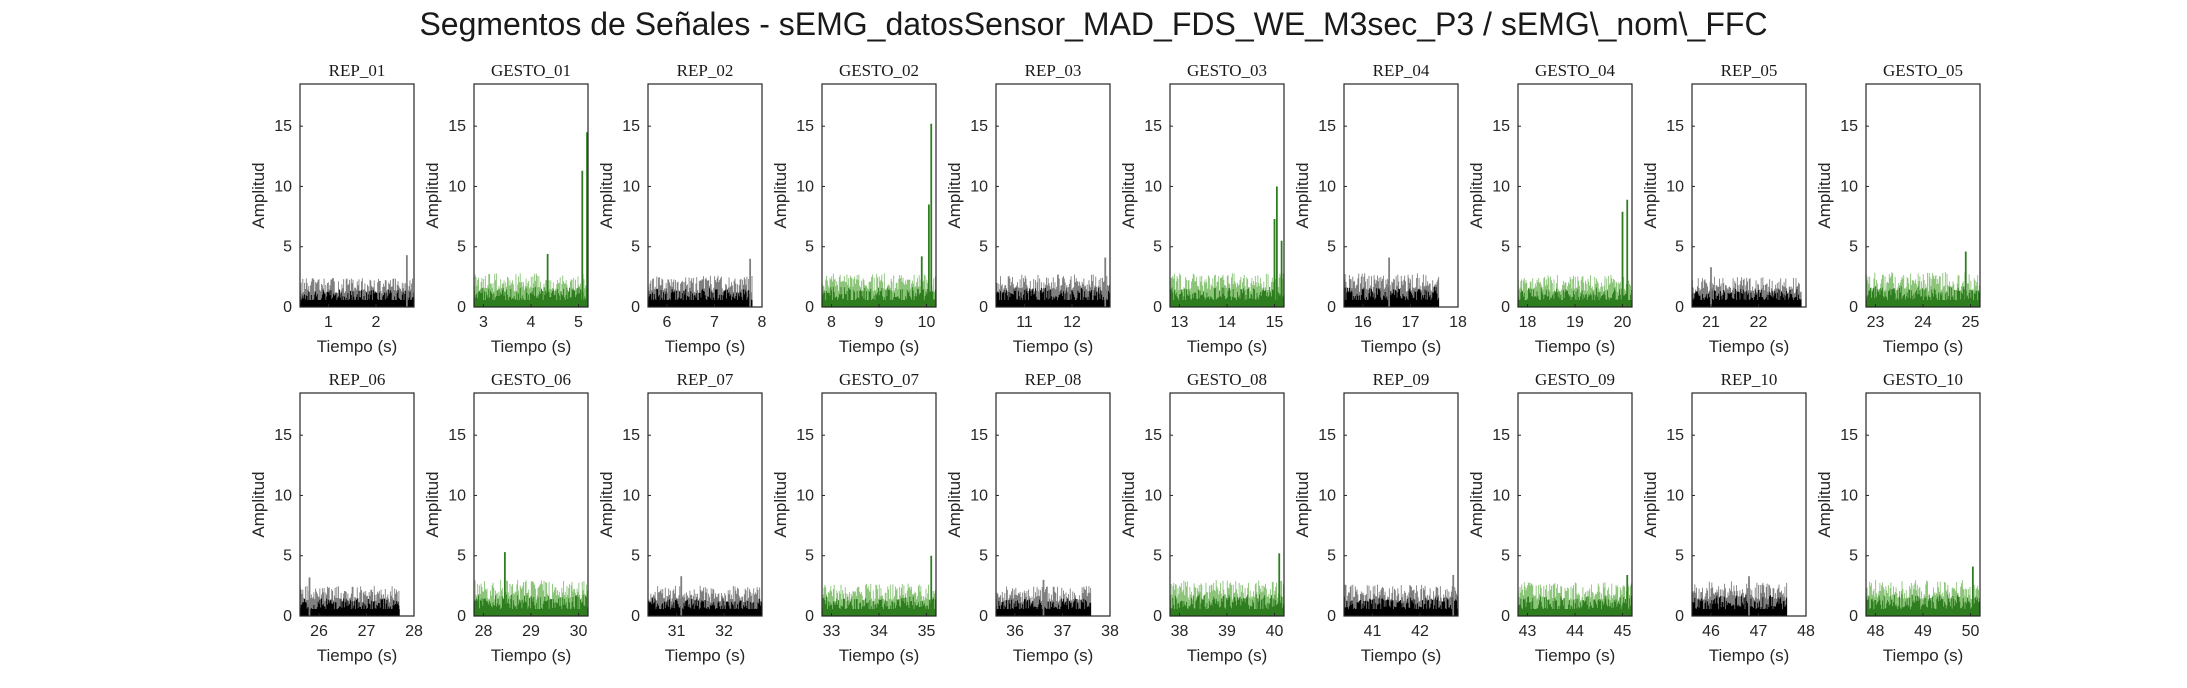 Image resolution: width=2187 pixels, height=688 pixels. What do you see at coordinates (1227, 631) in the screenshot?
I see `x-tick-label: 39` at bounding box center [1227, 631].